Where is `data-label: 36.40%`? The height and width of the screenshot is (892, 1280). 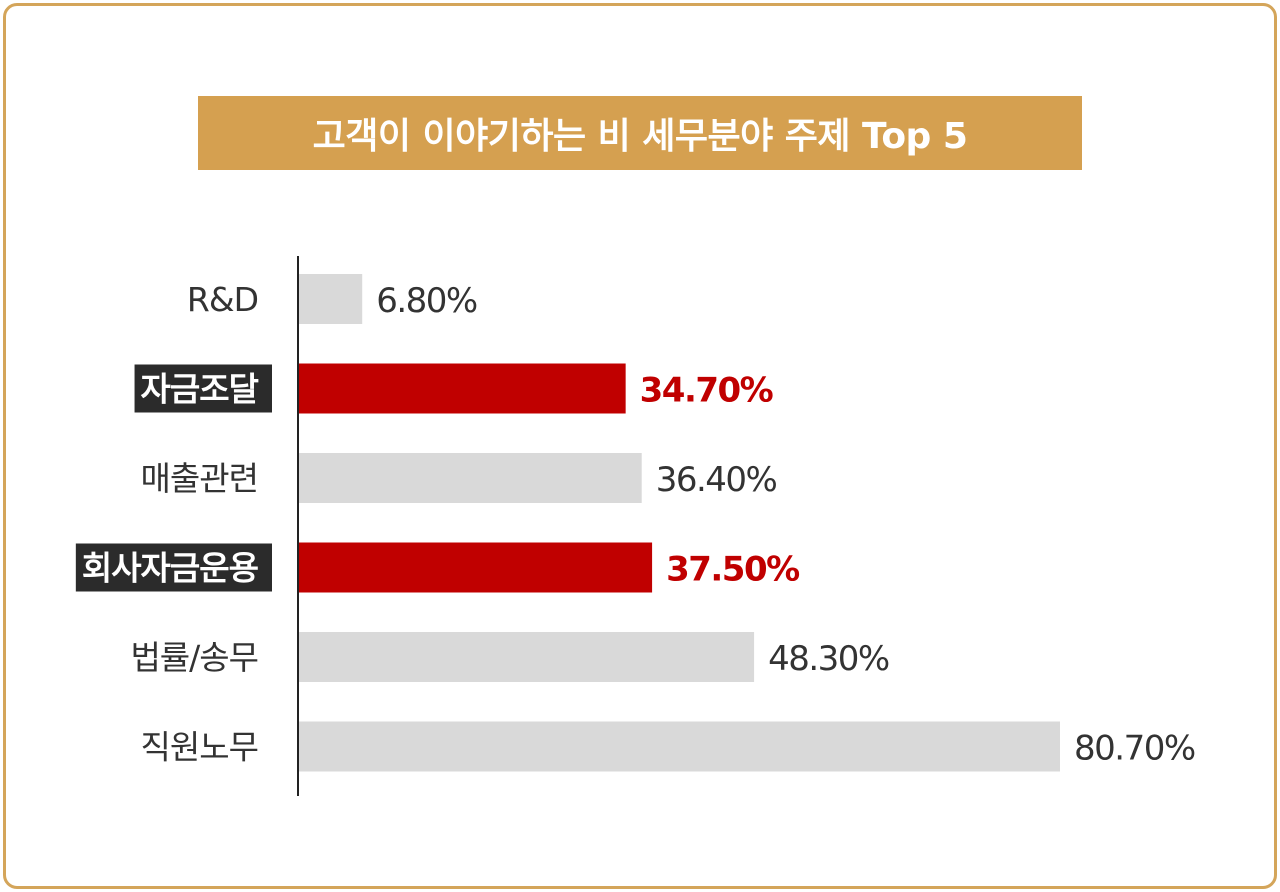 data-label: 36.40% is located at coordinates (716, 480).